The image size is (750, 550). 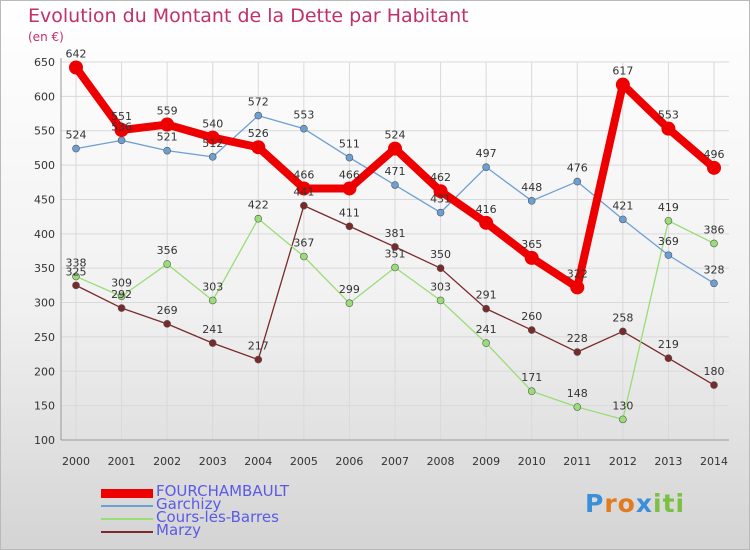 I want to click on point-Garchizy-2002, so click(x=167, y=150).